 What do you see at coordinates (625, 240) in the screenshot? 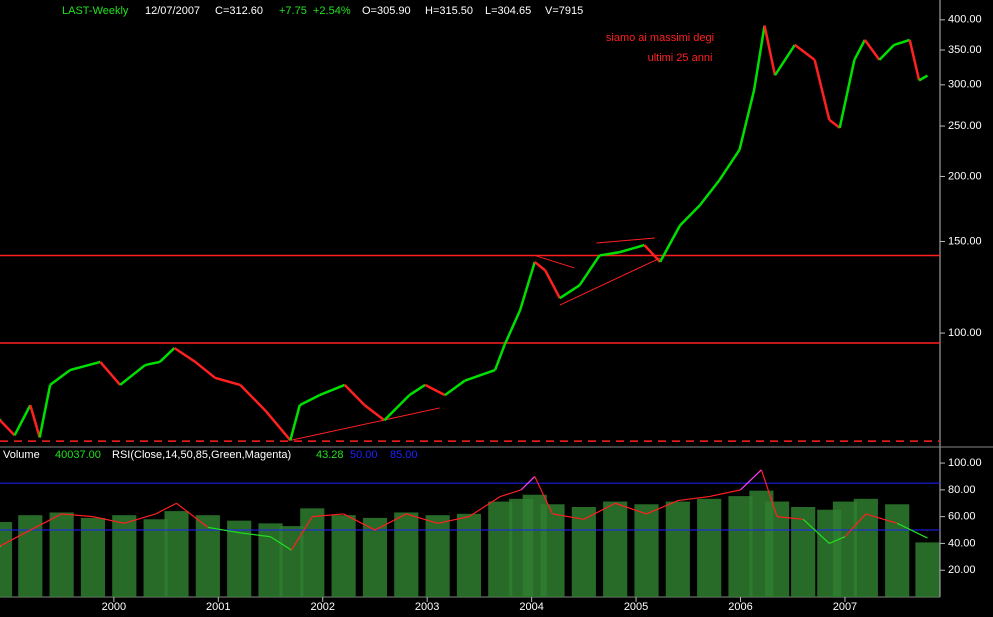
I see `trendline` at bounding box center [625, 240].